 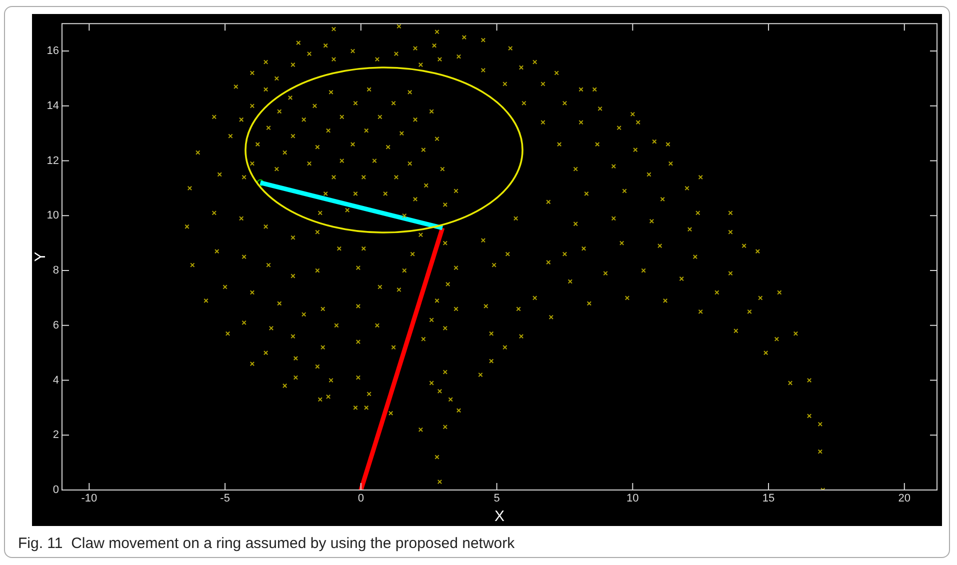 I want to click on y-tick-label: 4, so click(x=55, y=380).